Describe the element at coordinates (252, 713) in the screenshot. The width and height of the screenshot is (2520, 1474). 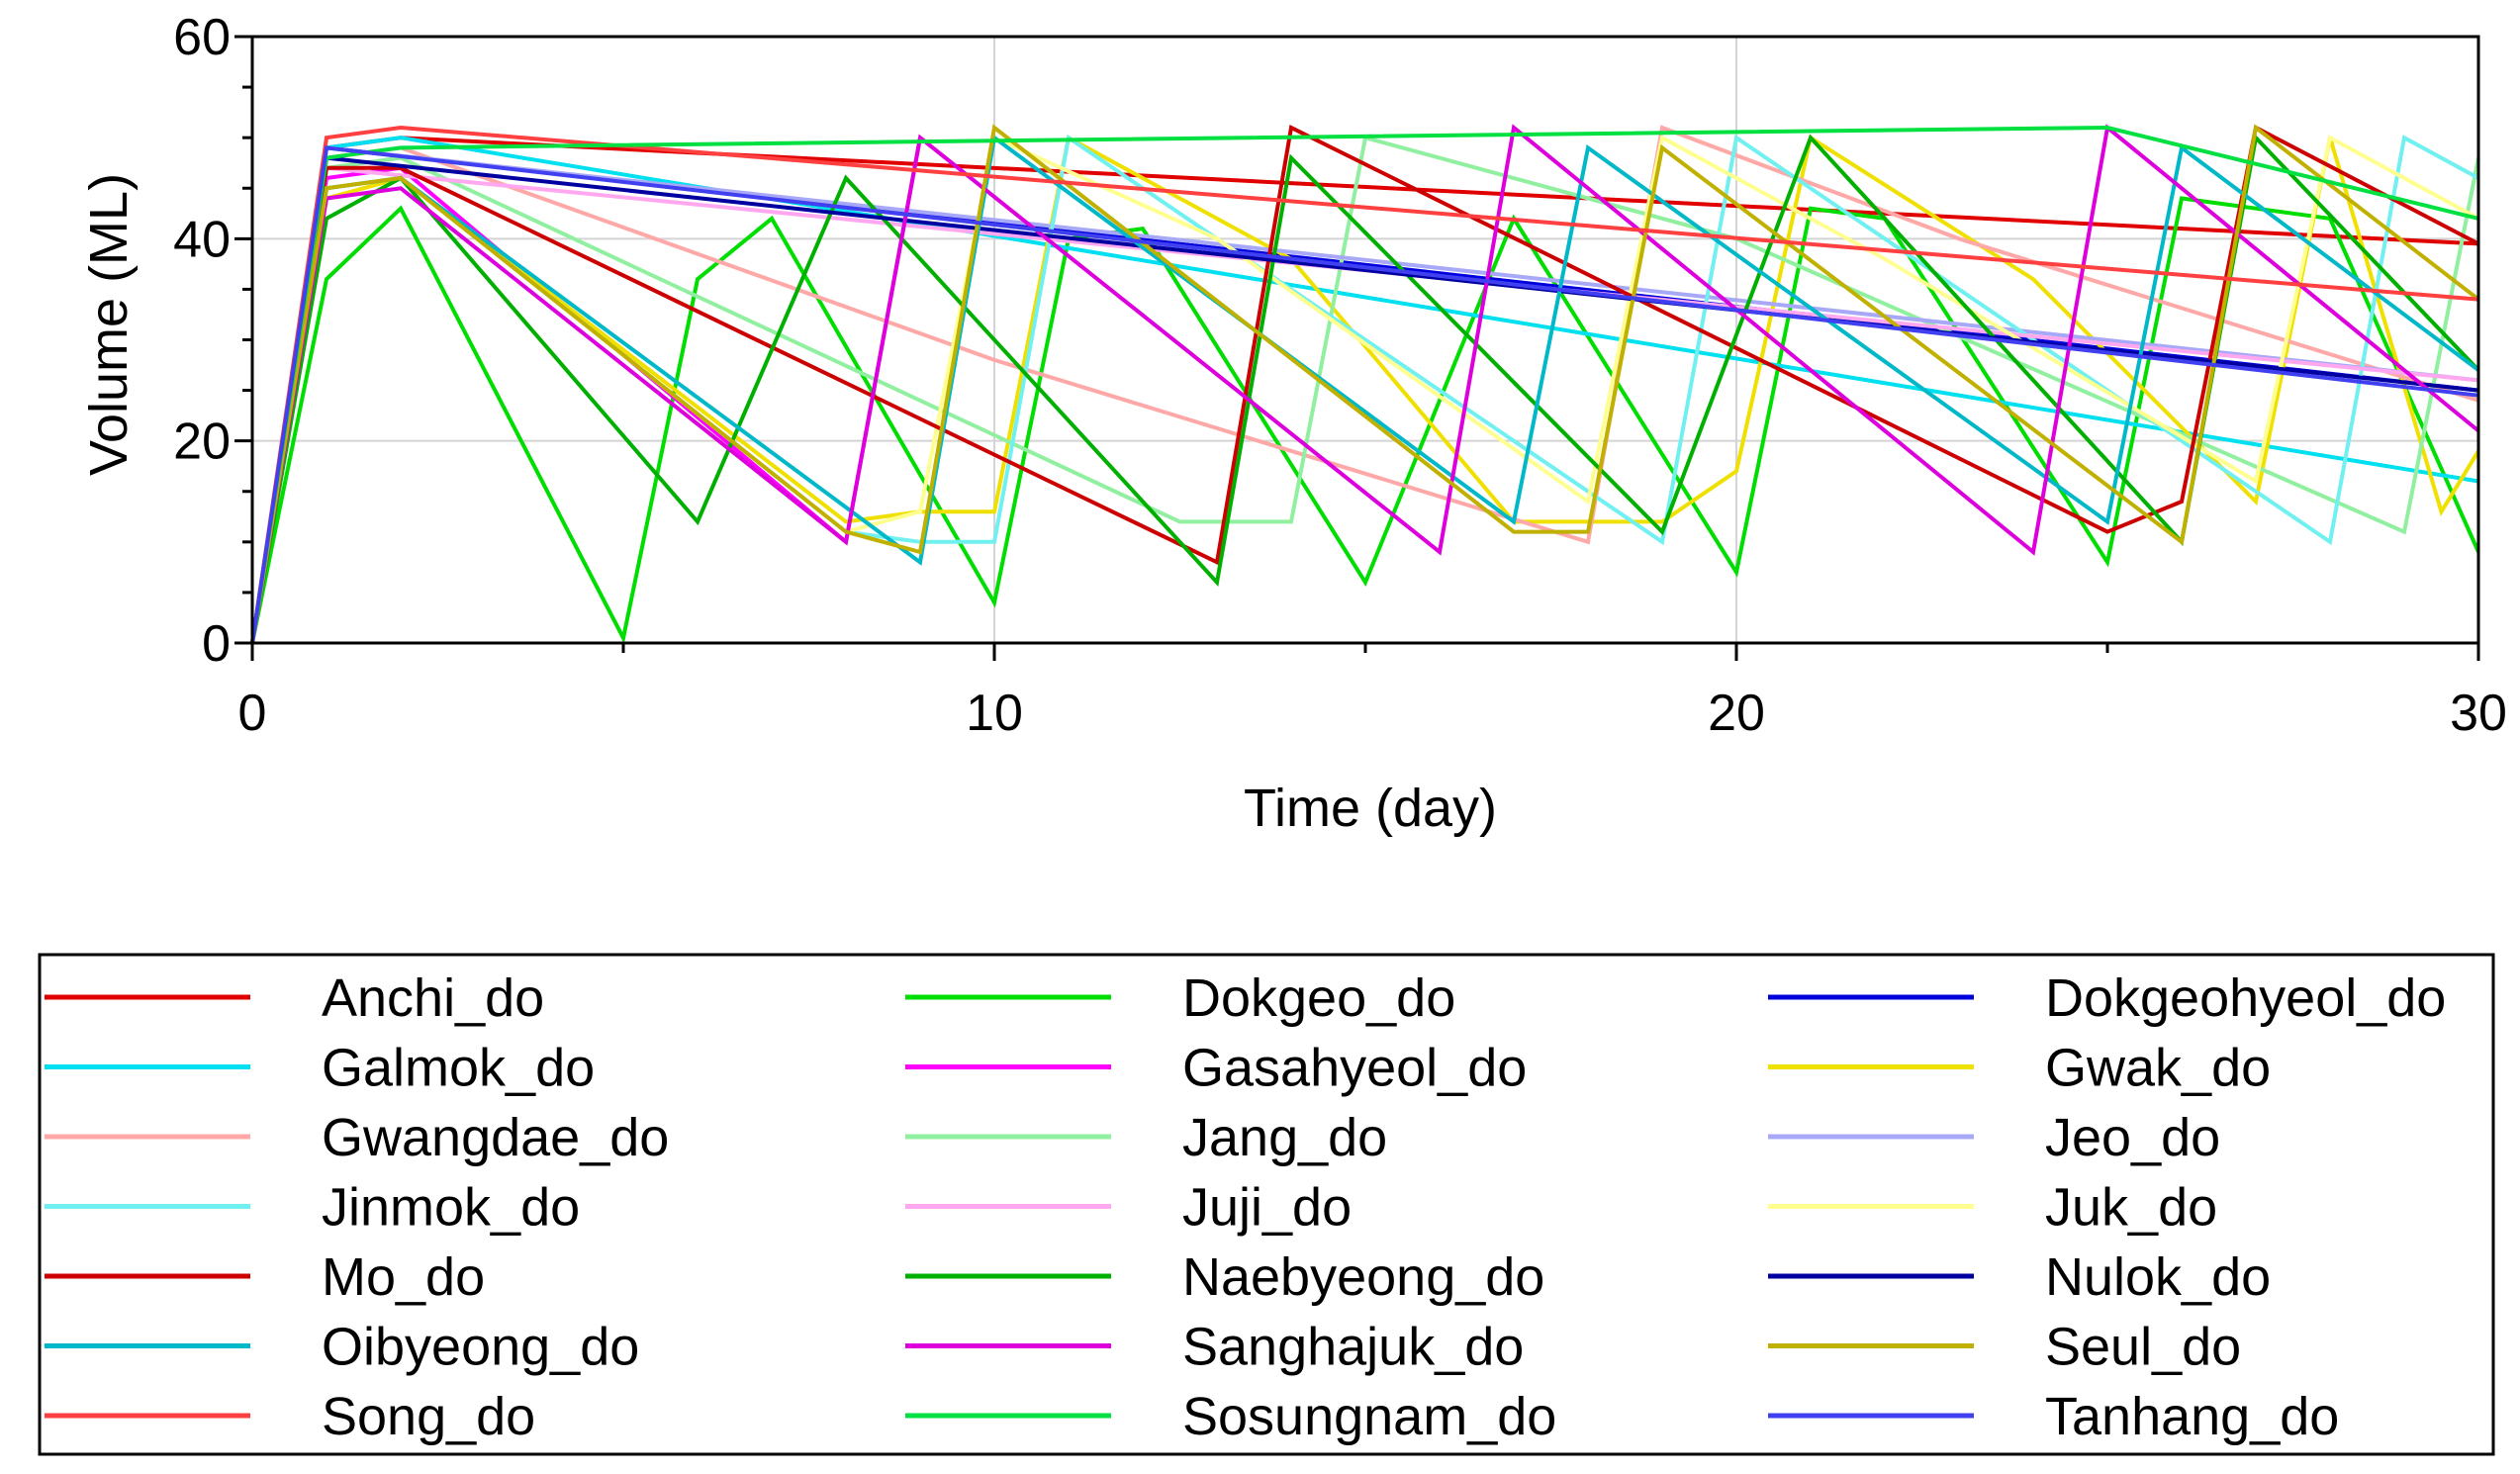
I see `x-tick-label: 0` at that location.